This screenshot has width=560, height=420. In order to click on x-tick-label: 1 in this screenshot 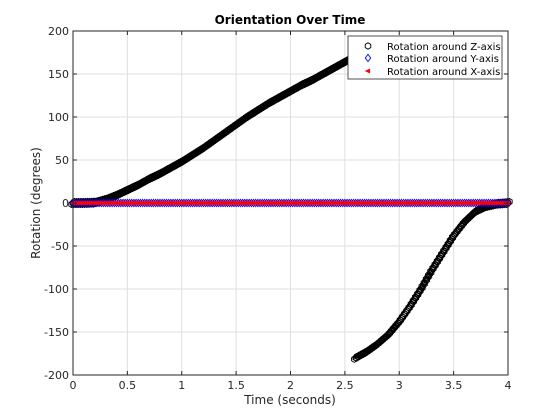, I will do `click(181, 385)`.